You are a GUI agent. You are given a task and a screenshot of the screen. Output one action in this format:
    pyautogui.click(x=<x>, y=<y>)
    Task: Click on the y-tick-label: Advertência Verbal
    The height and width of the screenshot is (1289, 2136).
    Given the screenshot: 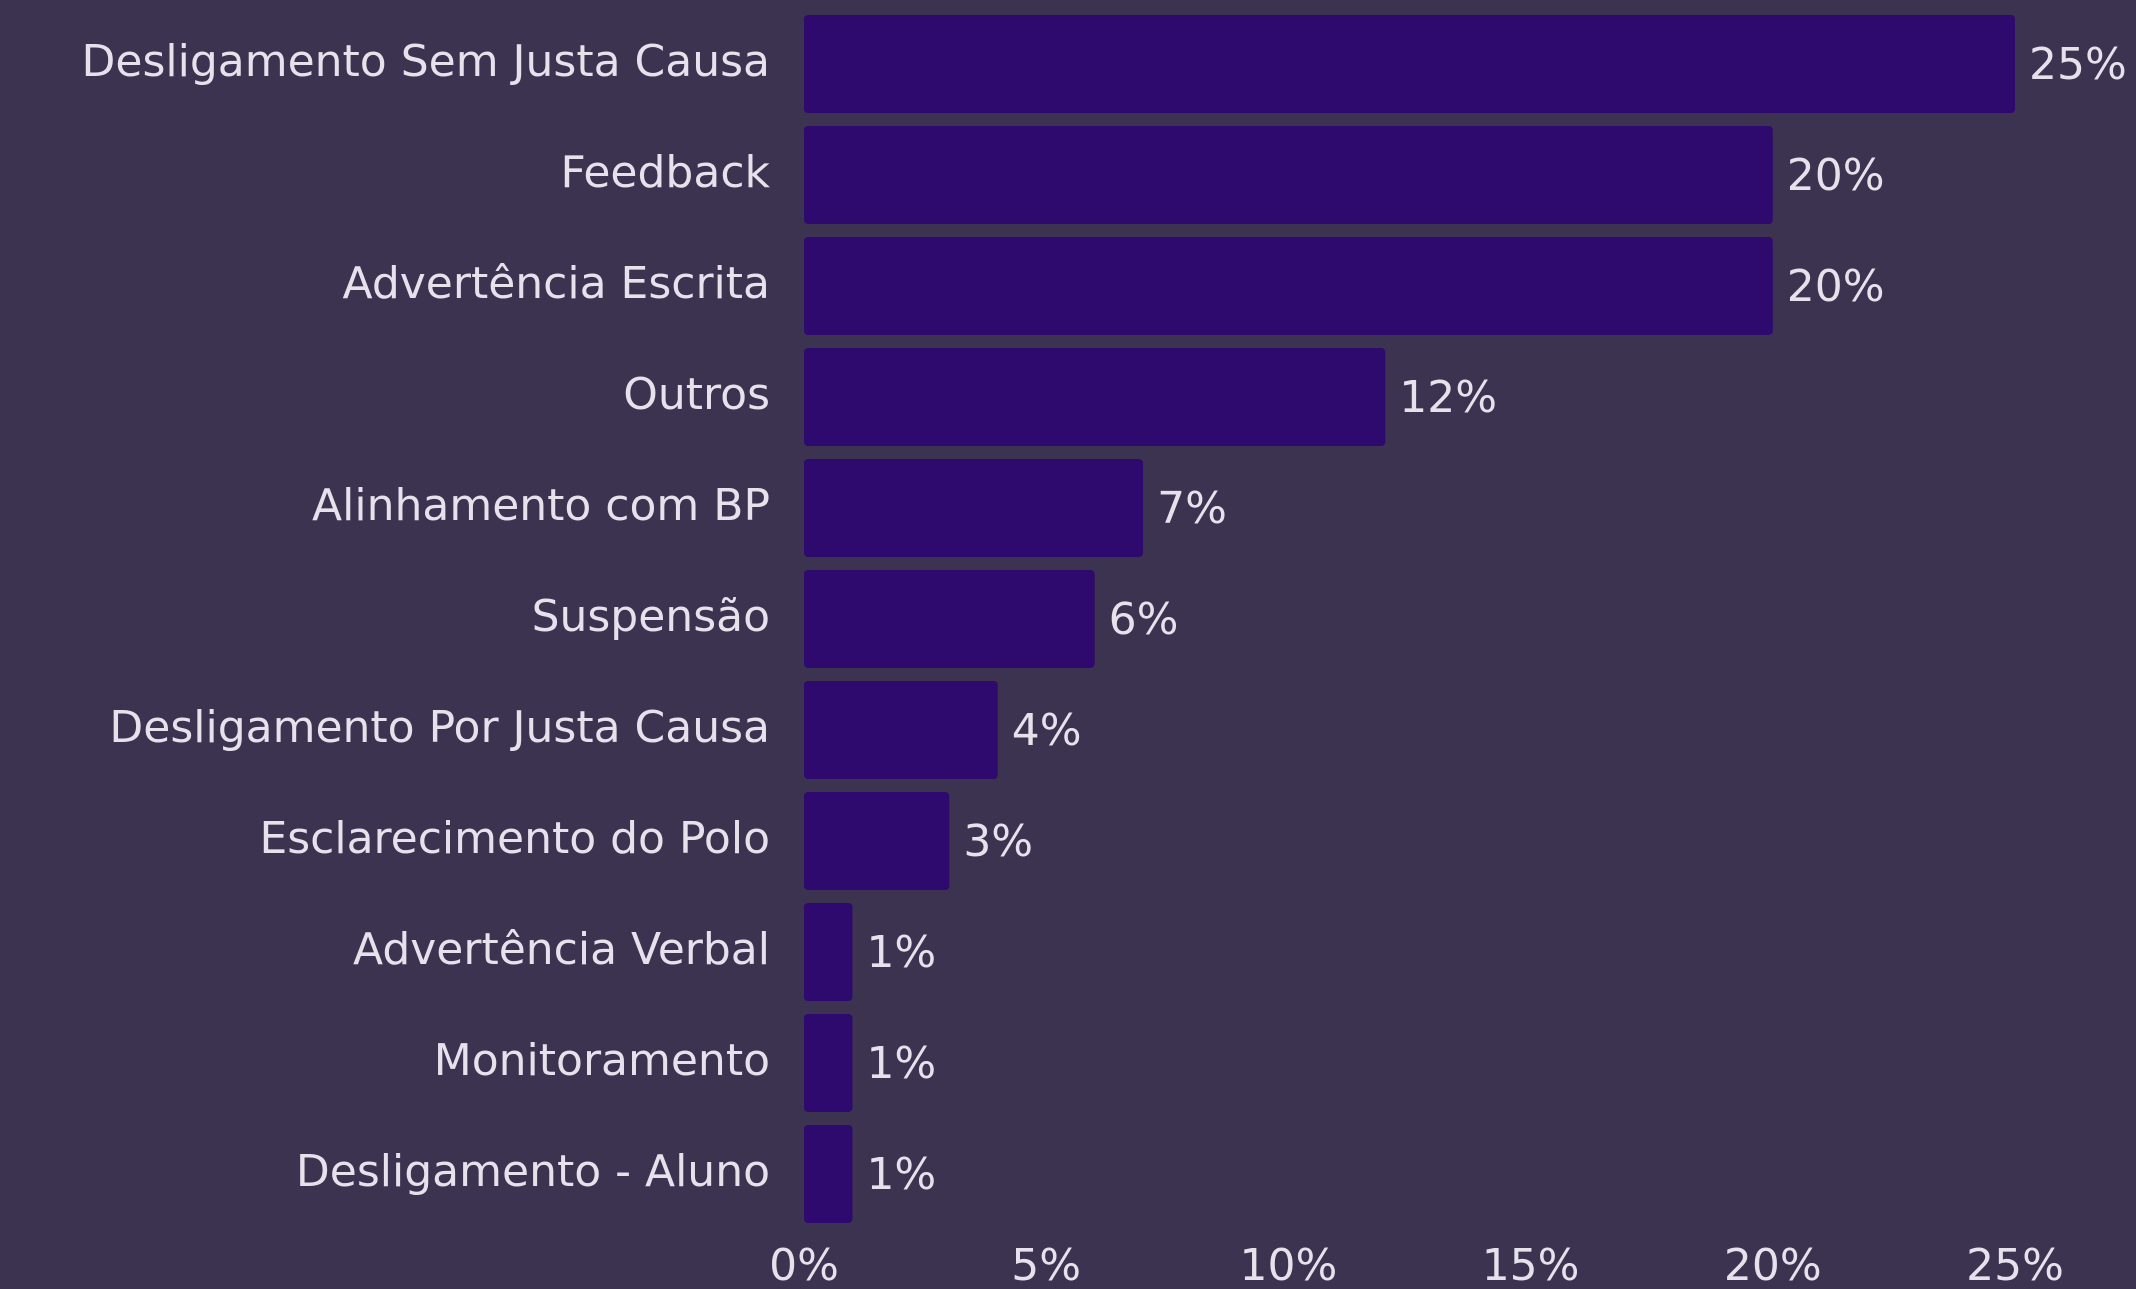 What is the action you would take?
    pyautogui.click(x=561, y=949)
    